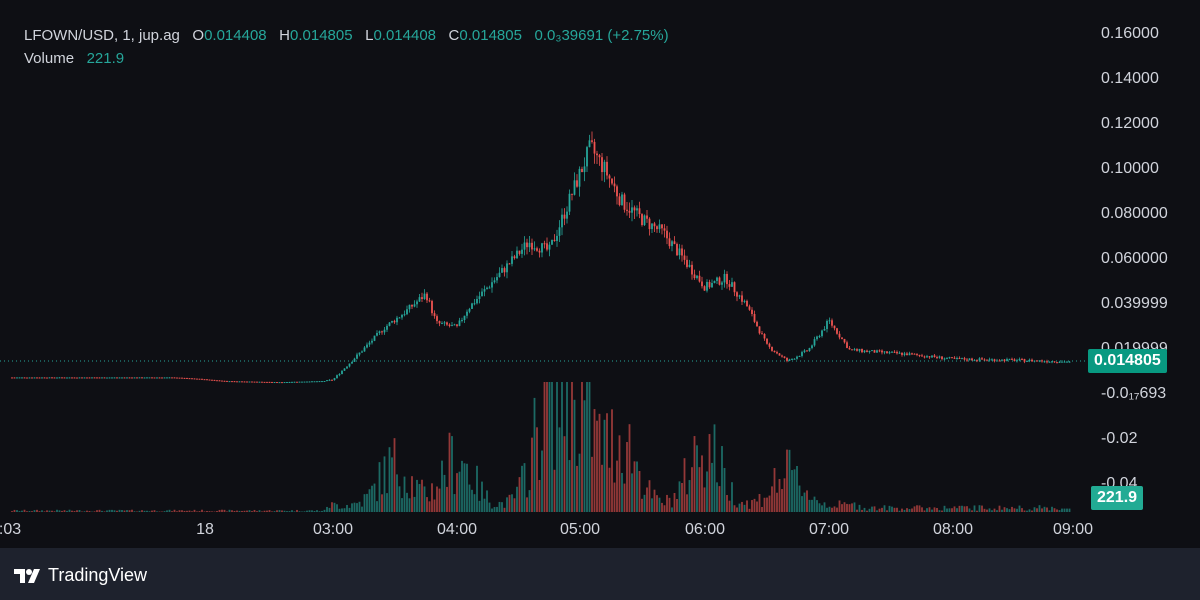  What do you see at coordinates (80, 575) in the screenshot?
I see `tradingview-logo: TradingView` at bounding box center [80, 575].